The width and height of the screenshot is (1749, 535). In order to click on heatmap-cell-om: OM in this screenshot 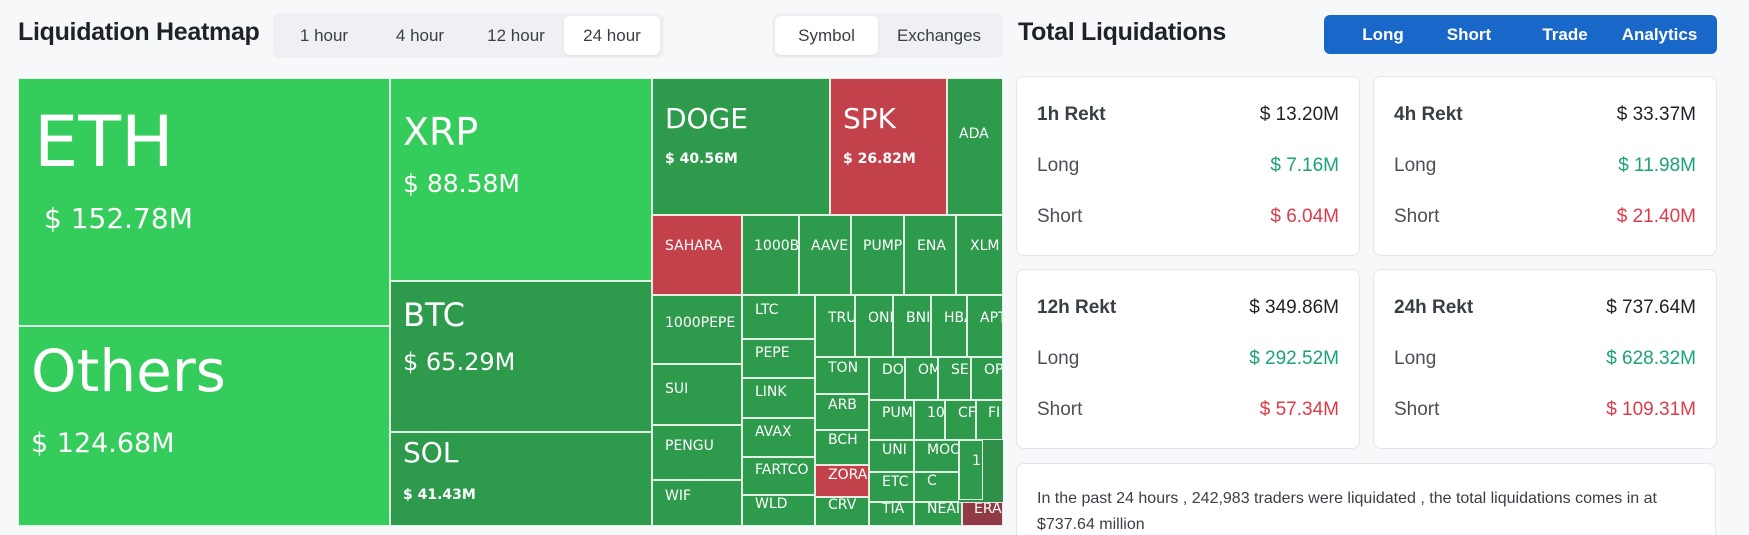, I will do `click(921, 378)`.